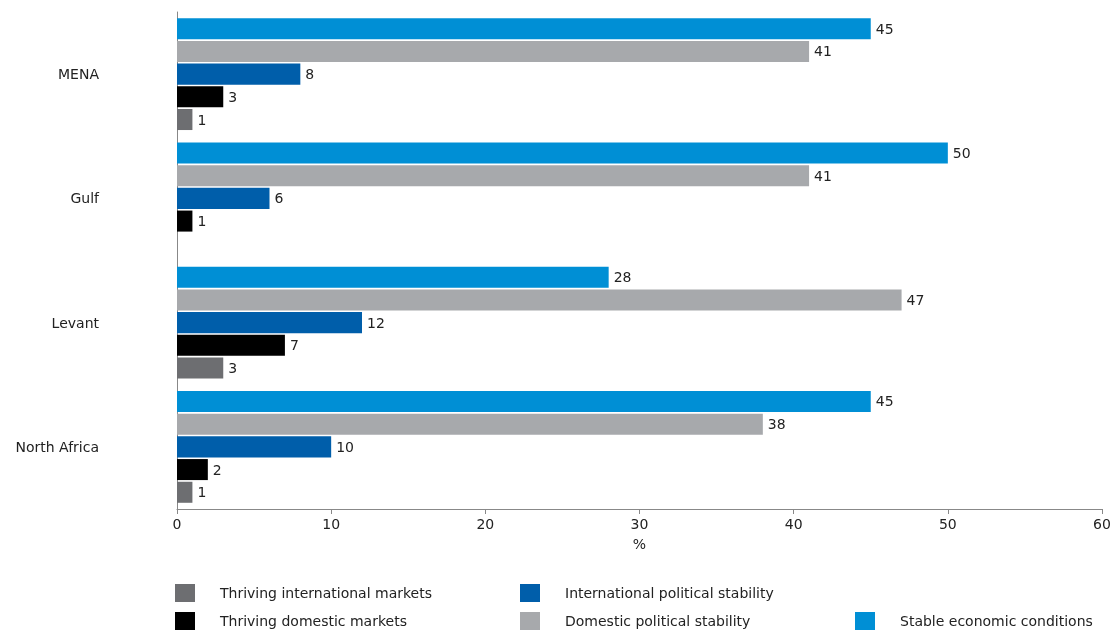  I want to click on x-tick-label: 20, so click(485, 524).